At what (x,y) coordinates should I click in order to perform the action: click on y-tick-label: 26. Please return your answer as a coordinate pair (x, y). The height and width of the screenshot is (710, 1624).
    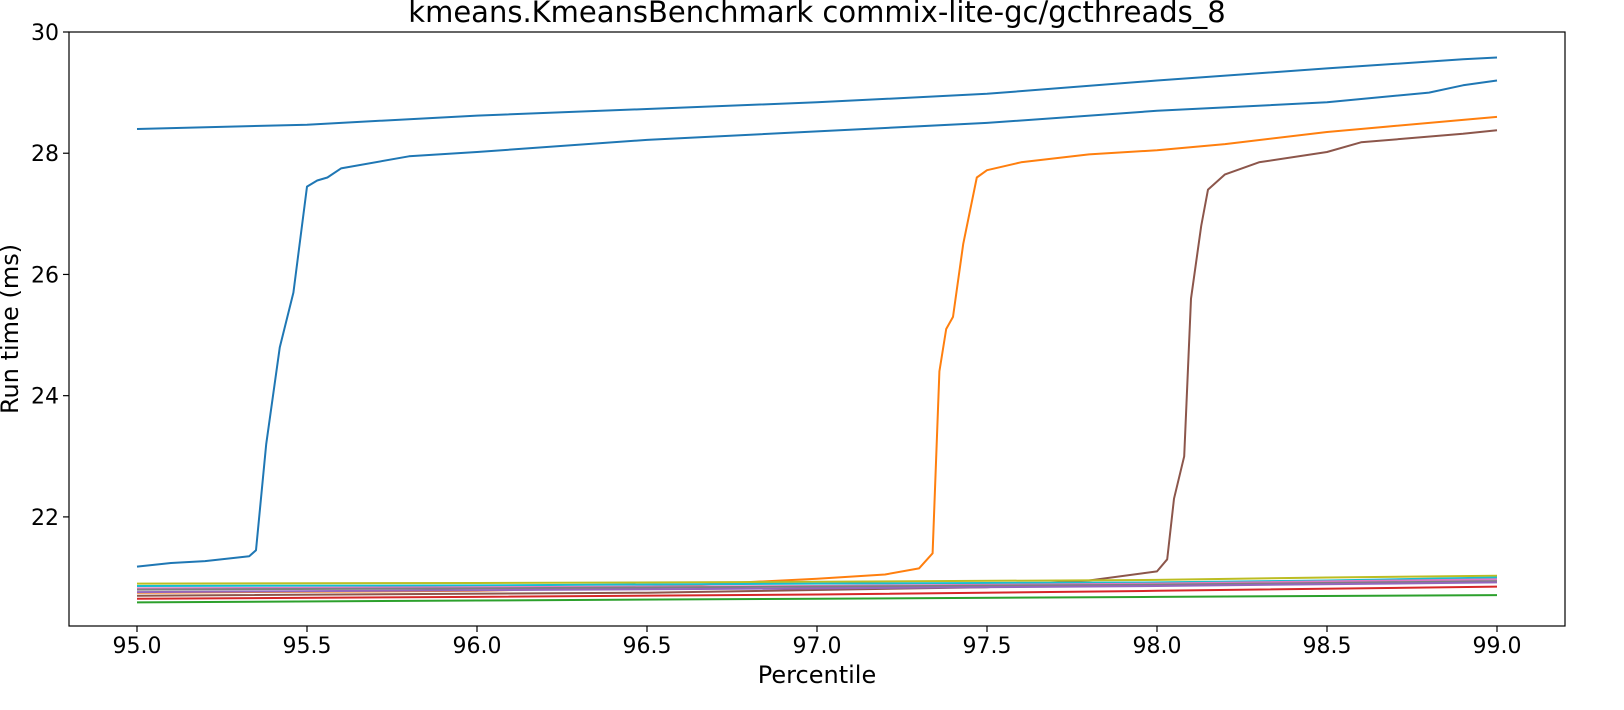
    Looking at the image, I should click on (45, 275).